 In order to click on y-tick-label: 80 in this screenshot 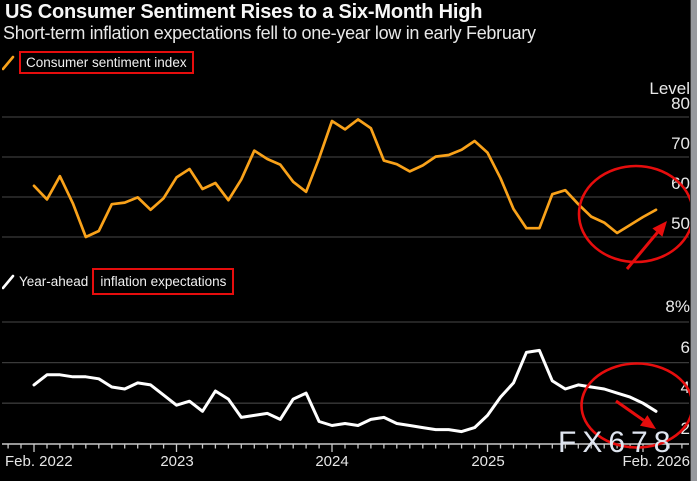, I will do `click(680, 103)`.